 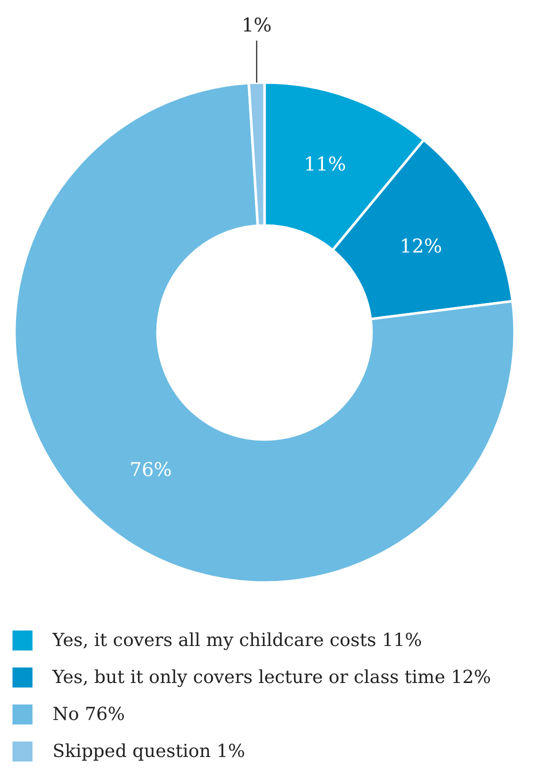 I want to click on data-label: 11%, so click(x=325, y=165).